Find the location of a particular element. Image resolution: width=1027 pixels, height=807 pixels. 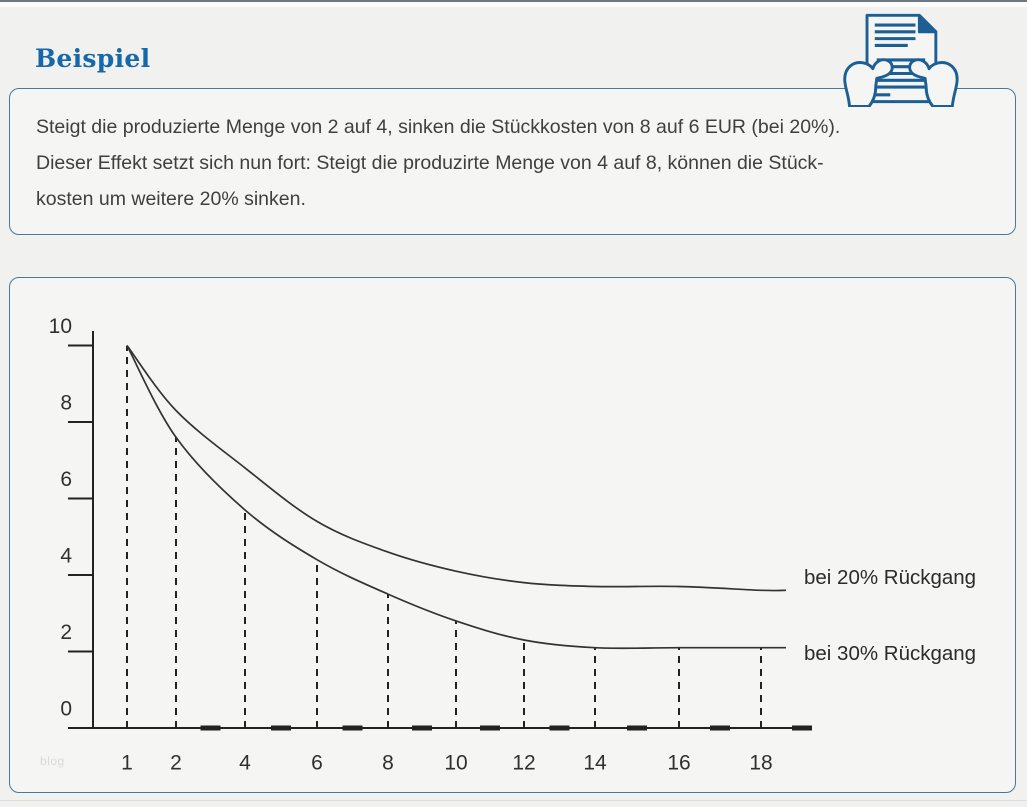

page-top-highlight is located at coordinates (513, 4).